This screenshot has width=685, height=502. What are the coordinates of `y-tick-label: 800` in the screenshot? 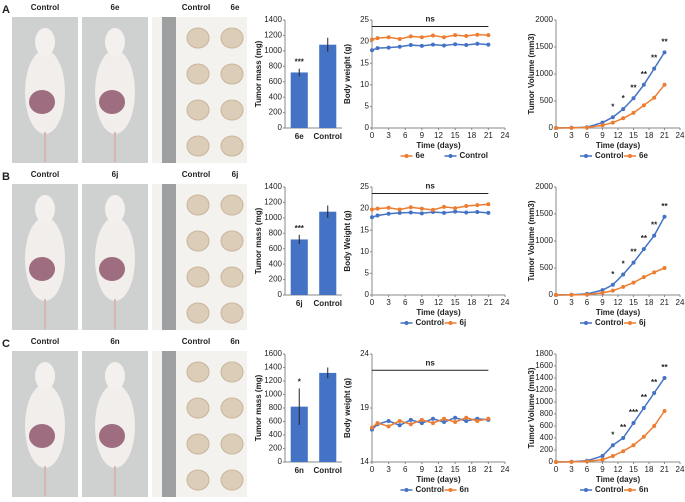 It's located at (276, 232).